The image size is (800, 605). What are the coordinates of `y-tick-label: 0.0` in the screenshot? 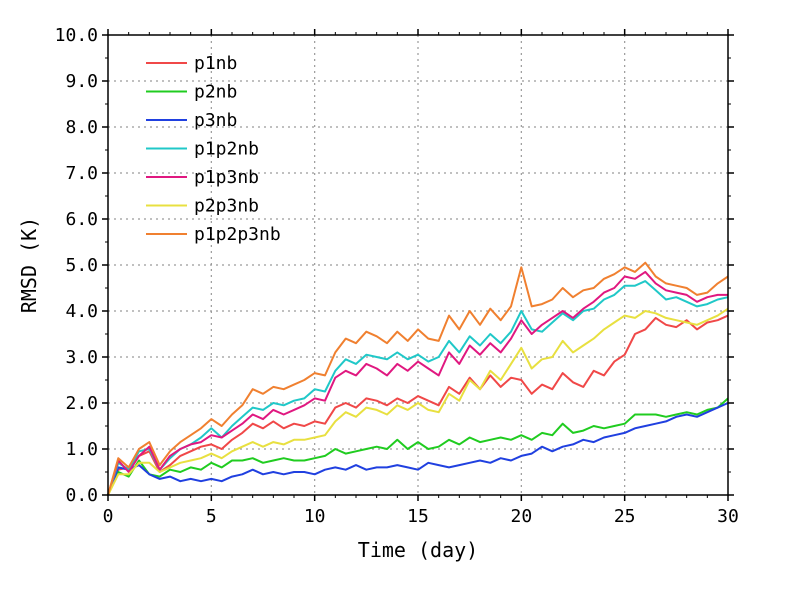 It's located at (81, 495).